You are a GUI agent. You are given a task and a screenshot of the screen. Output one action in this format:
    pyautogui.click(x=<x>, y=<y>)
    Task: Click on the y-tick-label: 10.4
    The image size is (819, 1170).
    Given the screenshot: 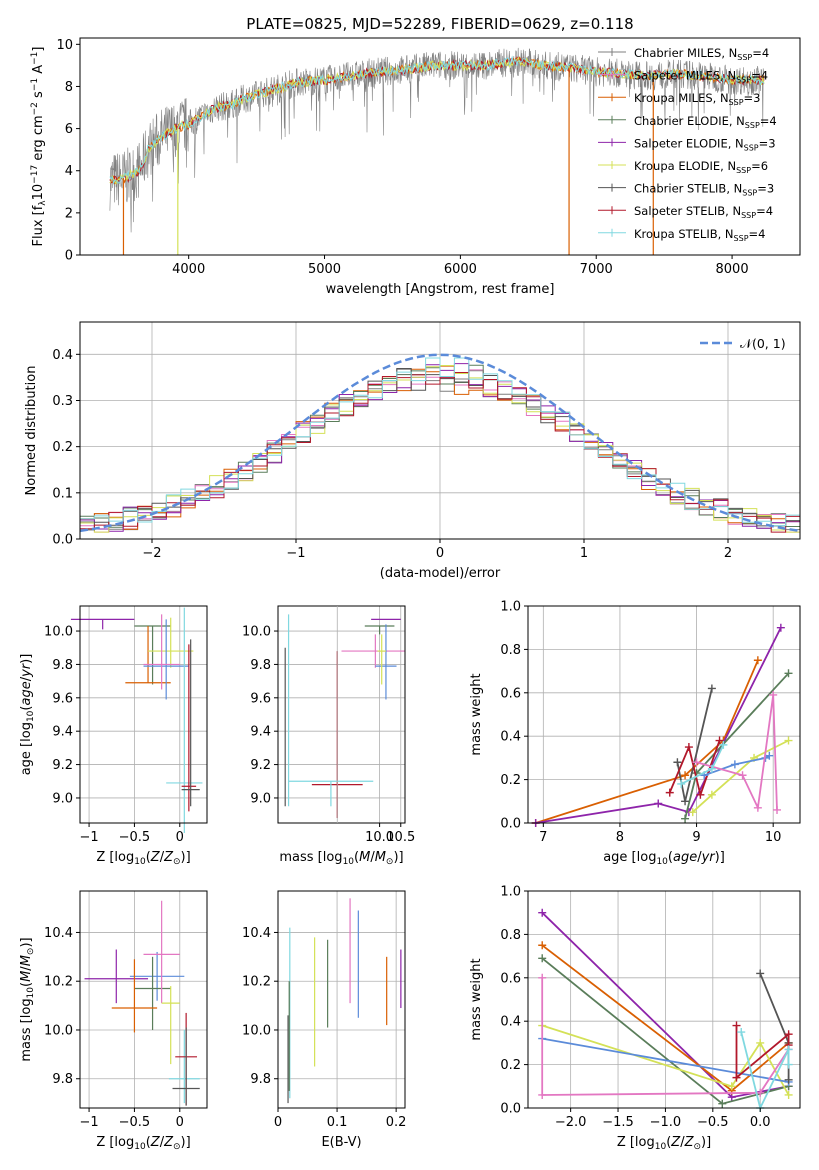 What is the action you would take?
    pyautogui.click(x=58, y=933)
    